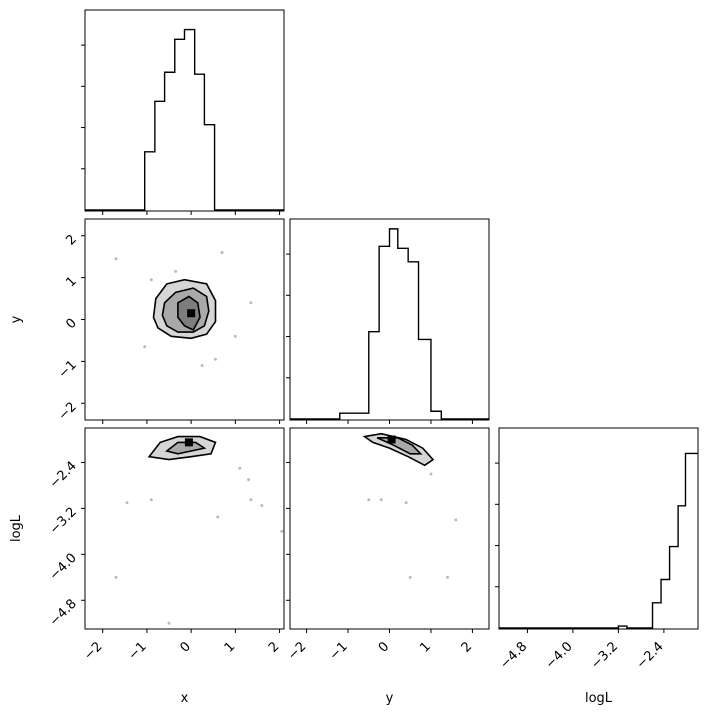 This screenshot has width=714, height=714. I want to click on x-tick-label-x: 1, so click(230, 647).